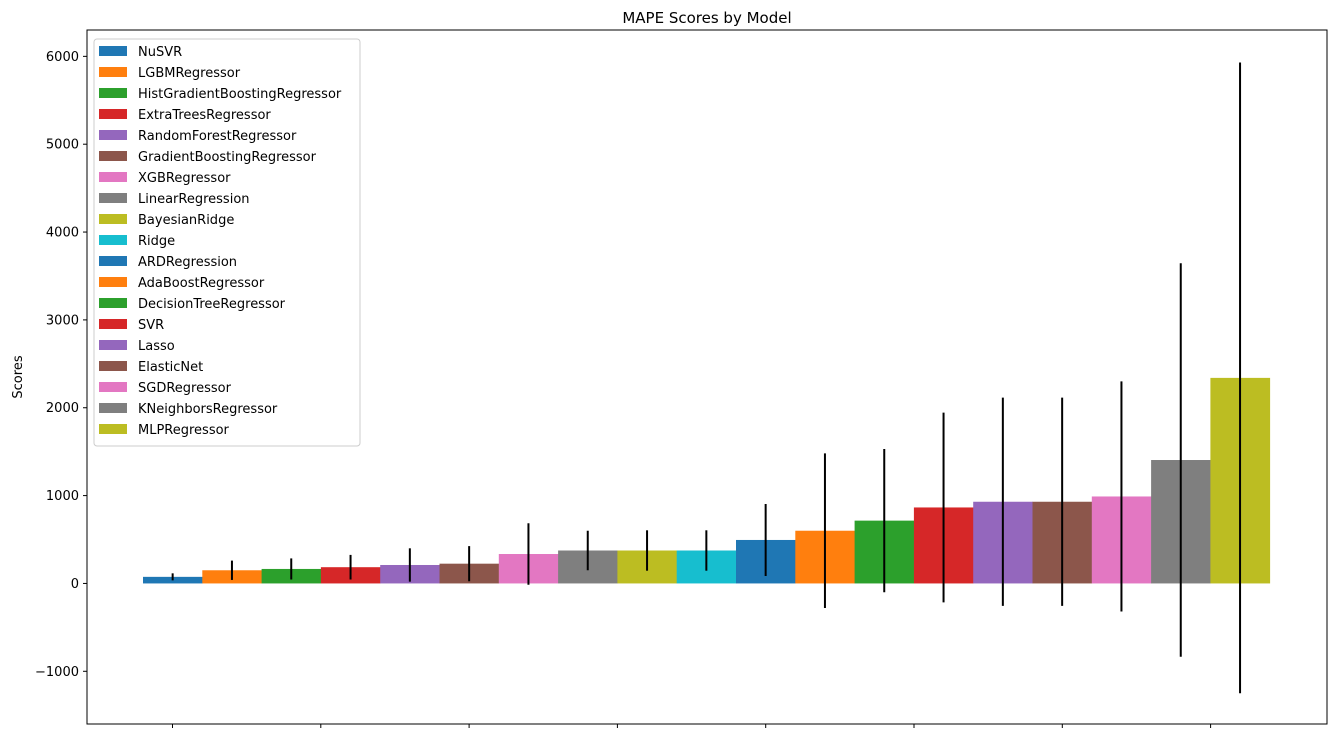  Describe the element at coordinates (692, 726) in the screenshot. I see `x-ticks-layer` at that location.